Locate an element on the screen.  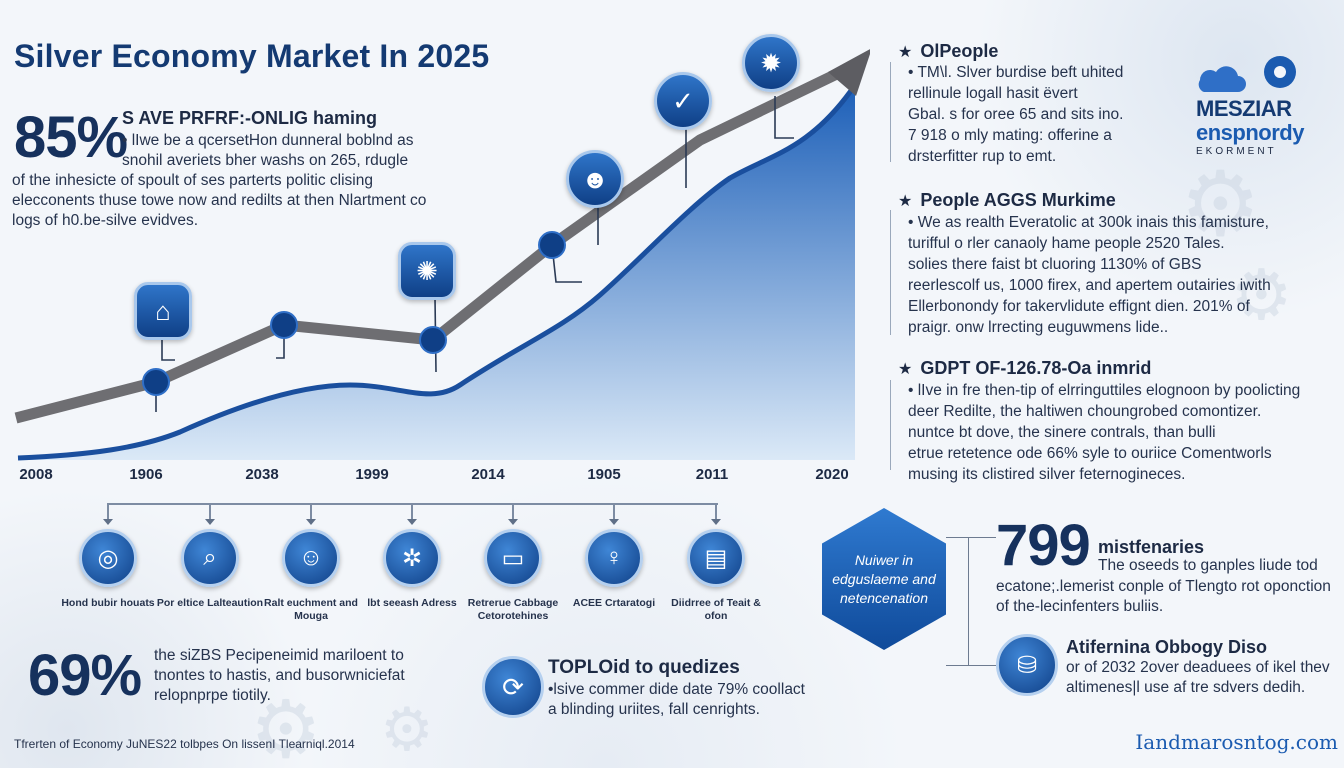
stat-799-line: The oseeds to ganples liude tod is located at coordinates (1208, 565).